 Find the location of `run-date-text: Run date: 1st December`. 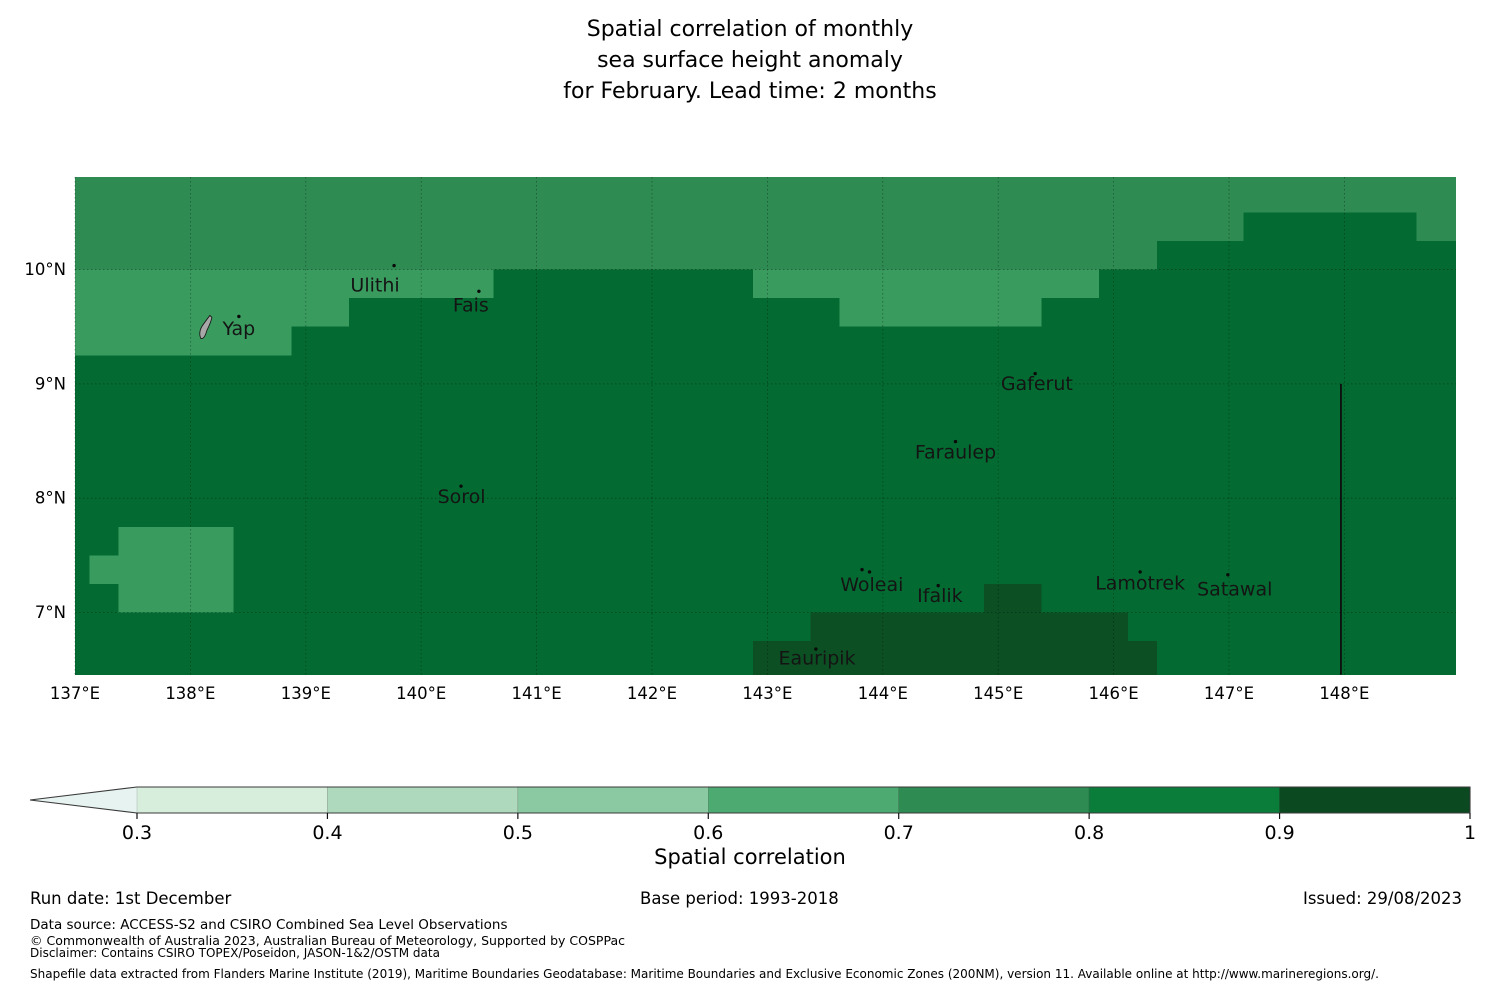

run-date-text: Run date: 1st December is located at coordinates (131, 898).